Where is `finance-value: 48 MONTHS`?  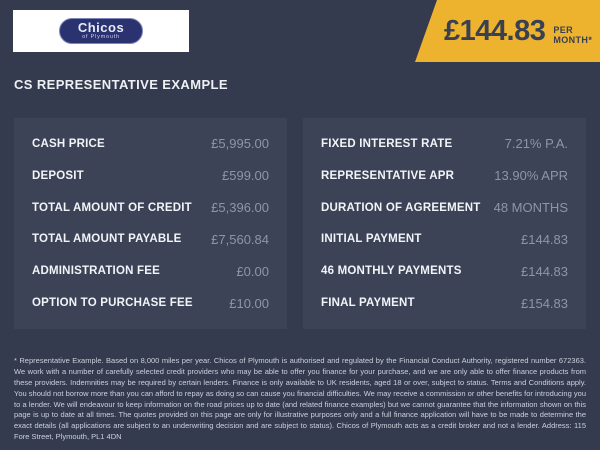 finance-value: 48 MONTHS is located at coordinates (530, 208).